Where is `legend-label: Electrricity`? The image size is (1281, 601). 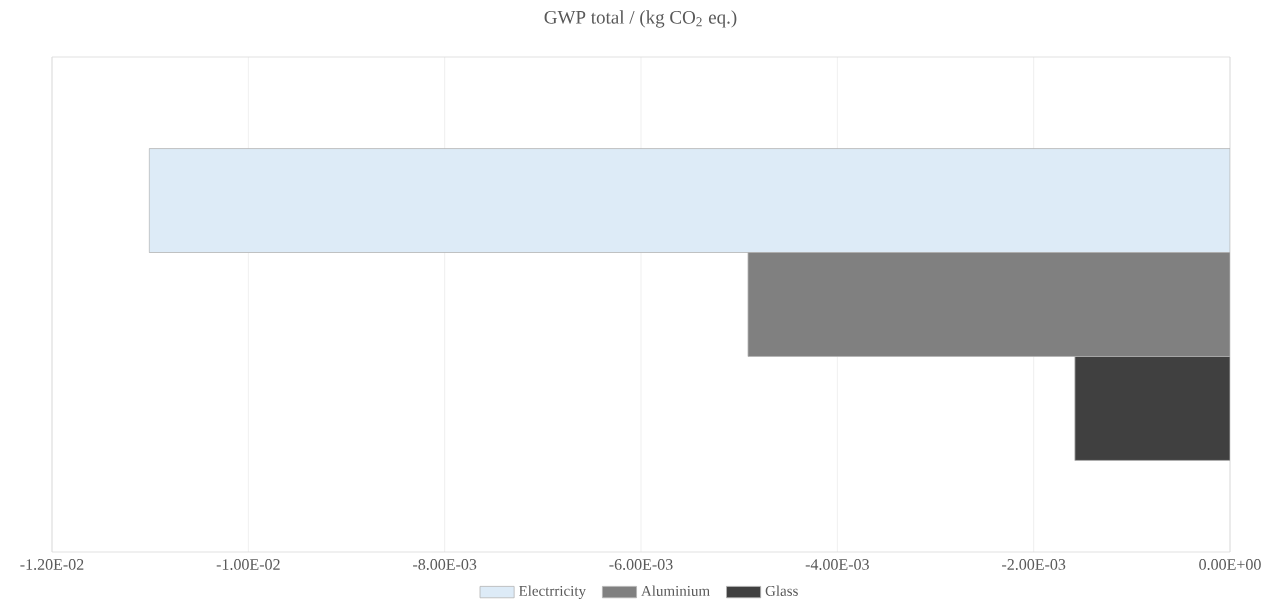
legend-label: Electrricity is located at coordinates (552, 592).